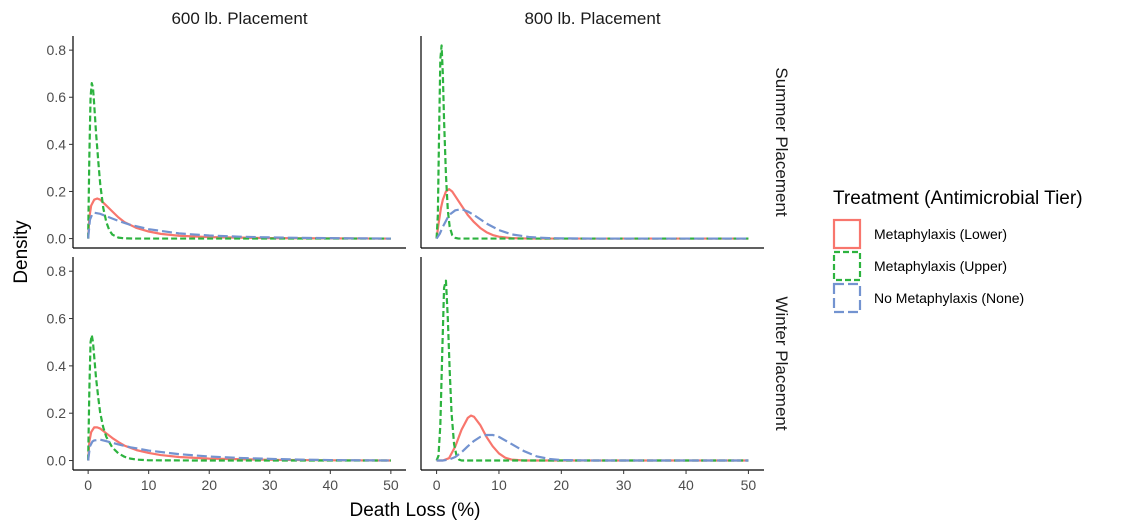 Image resolution: width=1138 pixels, height=524 pixels. Describe the element at coordinates (781, 363) in the screenshot. I see `row-strip-label: Winter Placement` at that location.